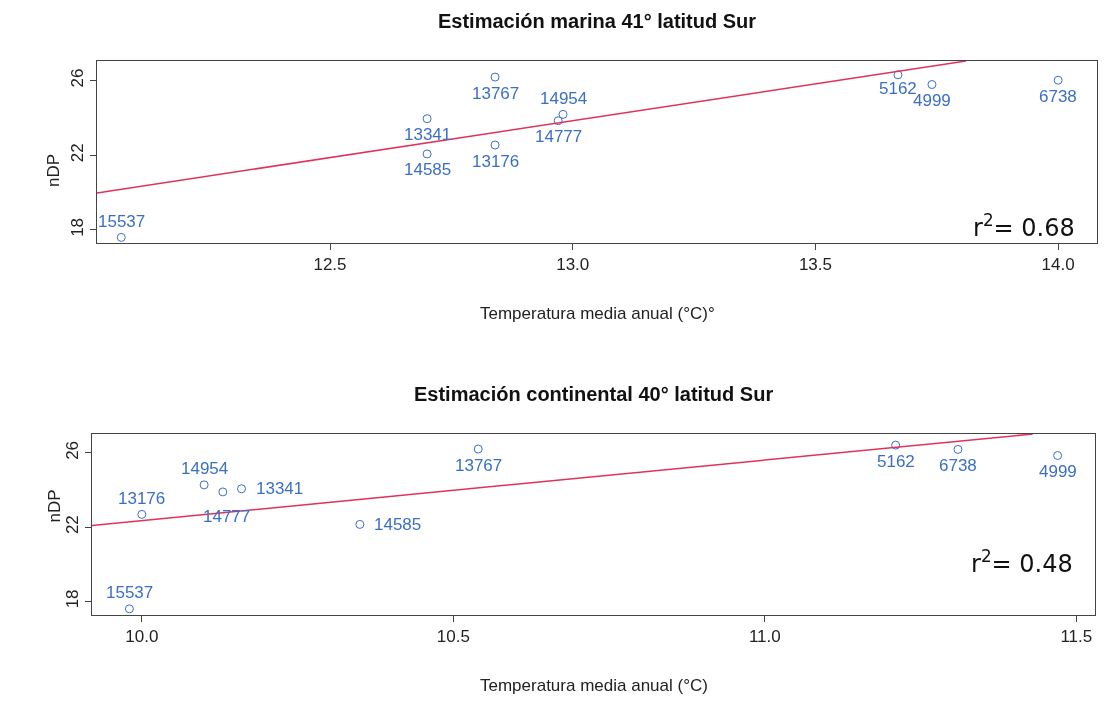 The image size is (1106, 702). I want to click on x-tick-label: 14.0, so click(1058, 265).